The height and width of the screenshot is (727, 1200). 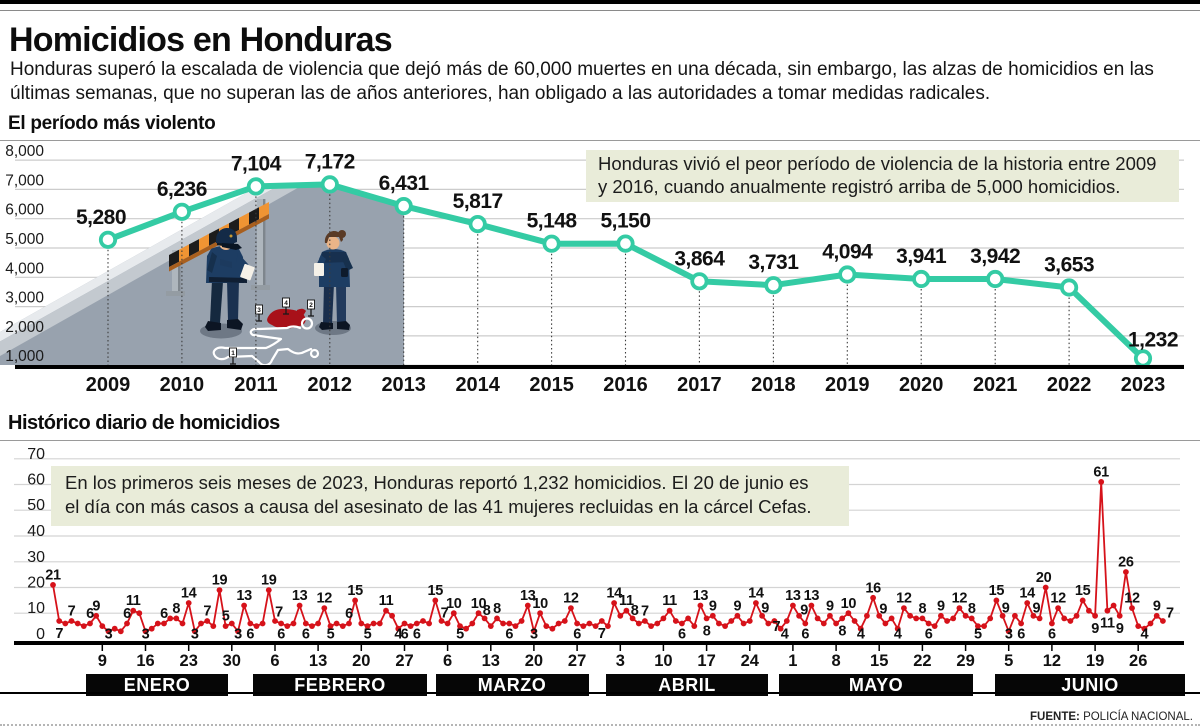 What do you see at coordinates (847, 385) in the screenshot?
I see `svg-text: 2019` at bounding box center [847, 385].